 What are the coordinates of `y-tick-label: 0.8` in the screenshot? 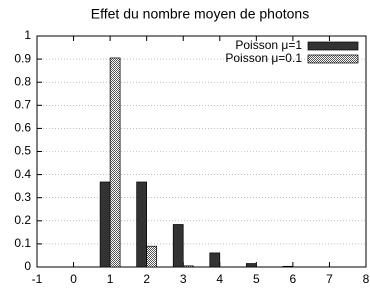 It's located at (22, 81).